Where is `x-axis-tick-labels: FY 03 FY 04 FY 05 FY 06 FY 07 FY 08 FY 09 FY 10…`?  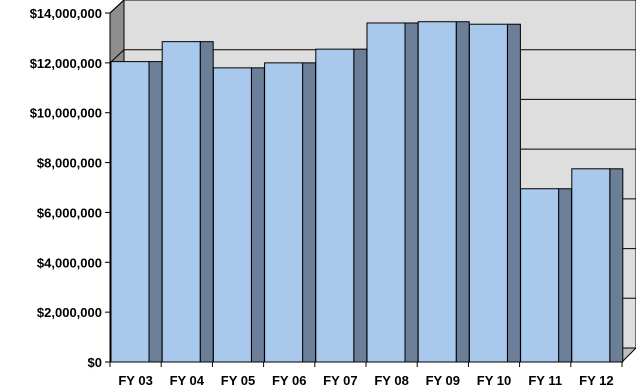
x-axis-tick-labels: FY 03 FY 04 FY 05 FY 06 FY 07 FY 08 FY 09 FY 10… is located at coordinates (365, 380).